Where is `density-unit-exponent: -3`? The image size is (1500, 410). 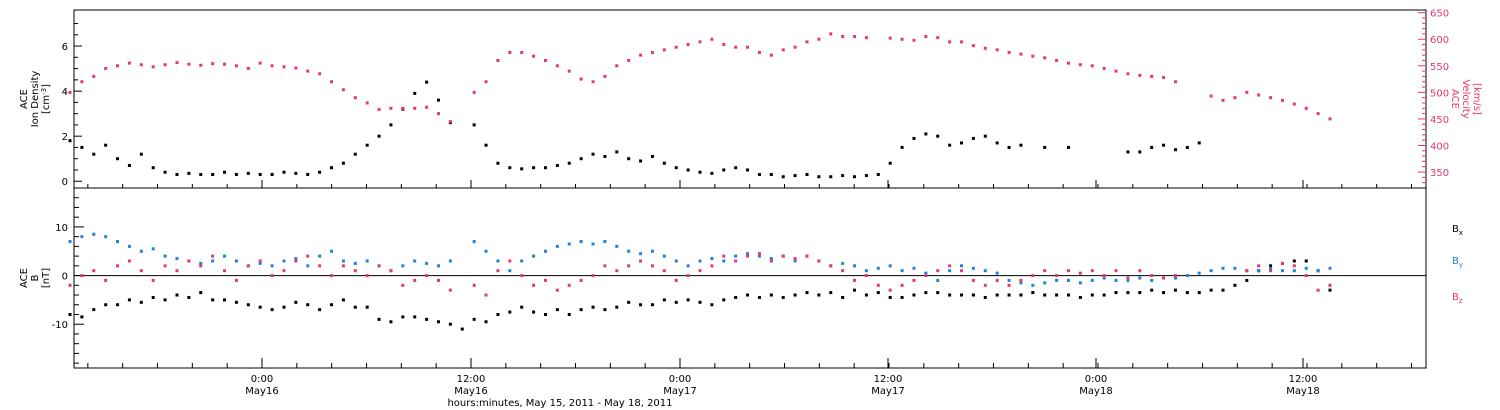
density-unit-exponent: -3 is located at coordinates (44, 91).